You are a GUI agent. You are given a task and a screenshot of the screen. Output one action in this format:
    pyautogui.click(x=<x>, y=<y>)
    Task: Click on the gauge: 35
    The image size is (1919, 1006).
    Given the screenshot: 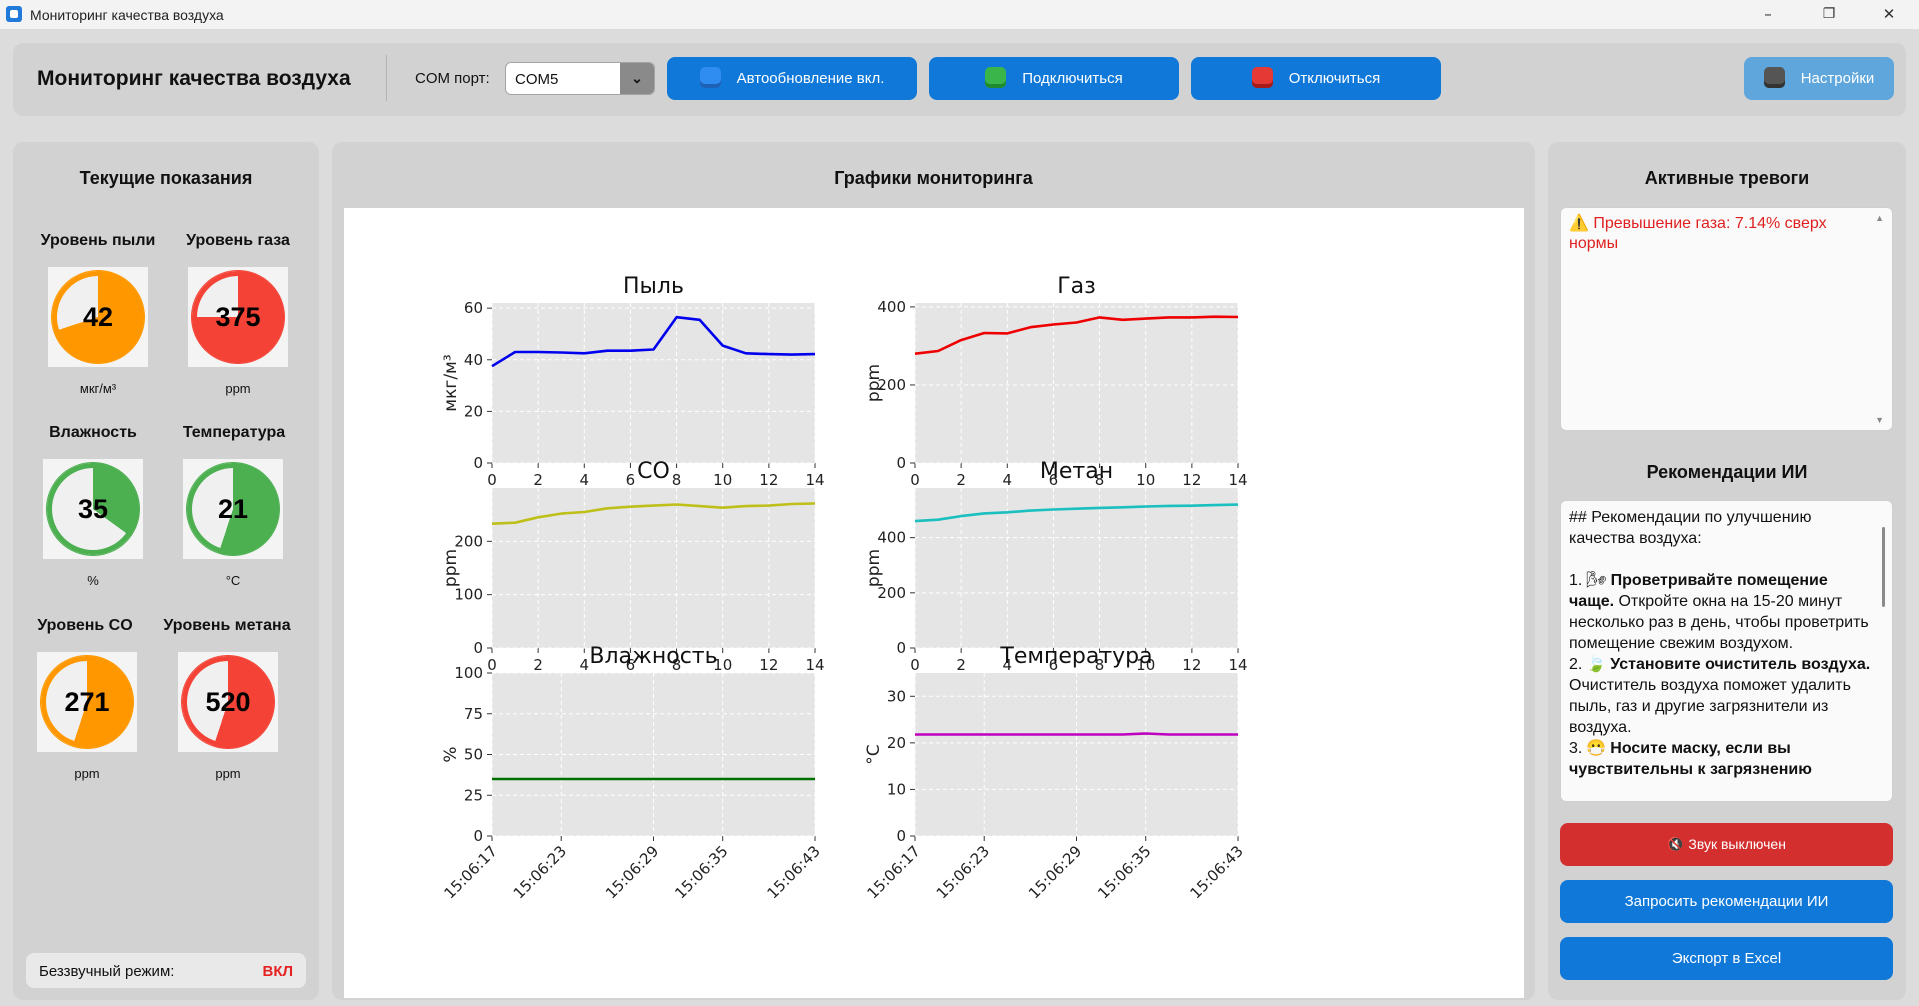 What is the action you would take?
    pyautogui.click(x=93, y=509)
    